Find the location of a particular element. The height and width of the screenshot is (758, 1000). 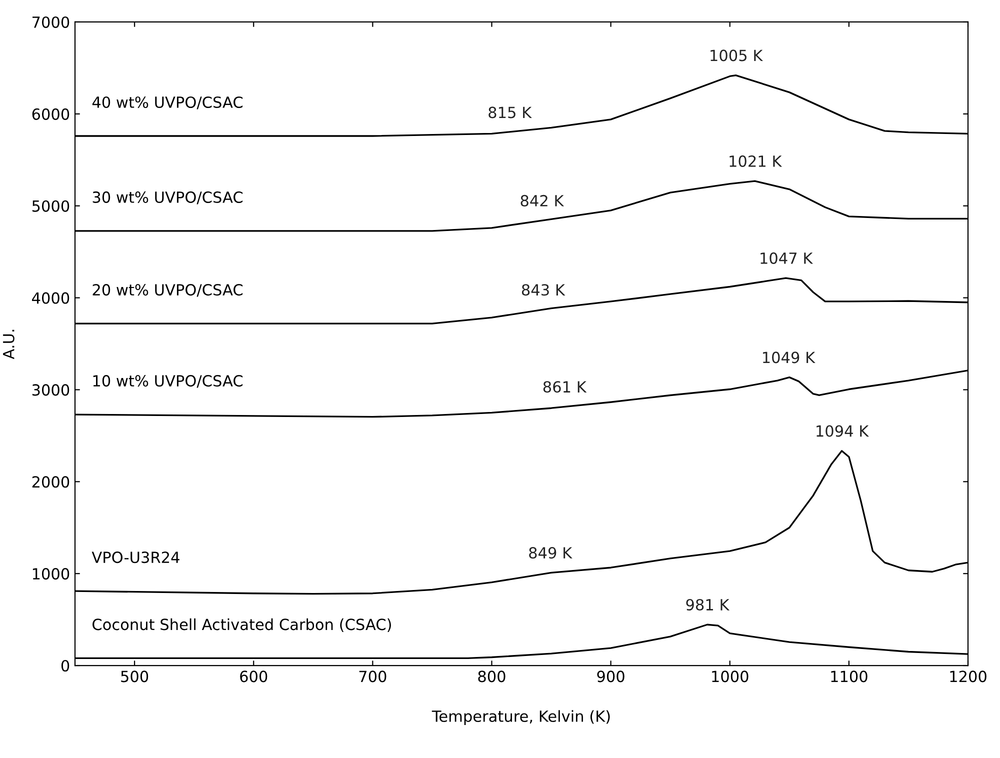

y-tick-label: 1000 is located at coordinates (51, 574).